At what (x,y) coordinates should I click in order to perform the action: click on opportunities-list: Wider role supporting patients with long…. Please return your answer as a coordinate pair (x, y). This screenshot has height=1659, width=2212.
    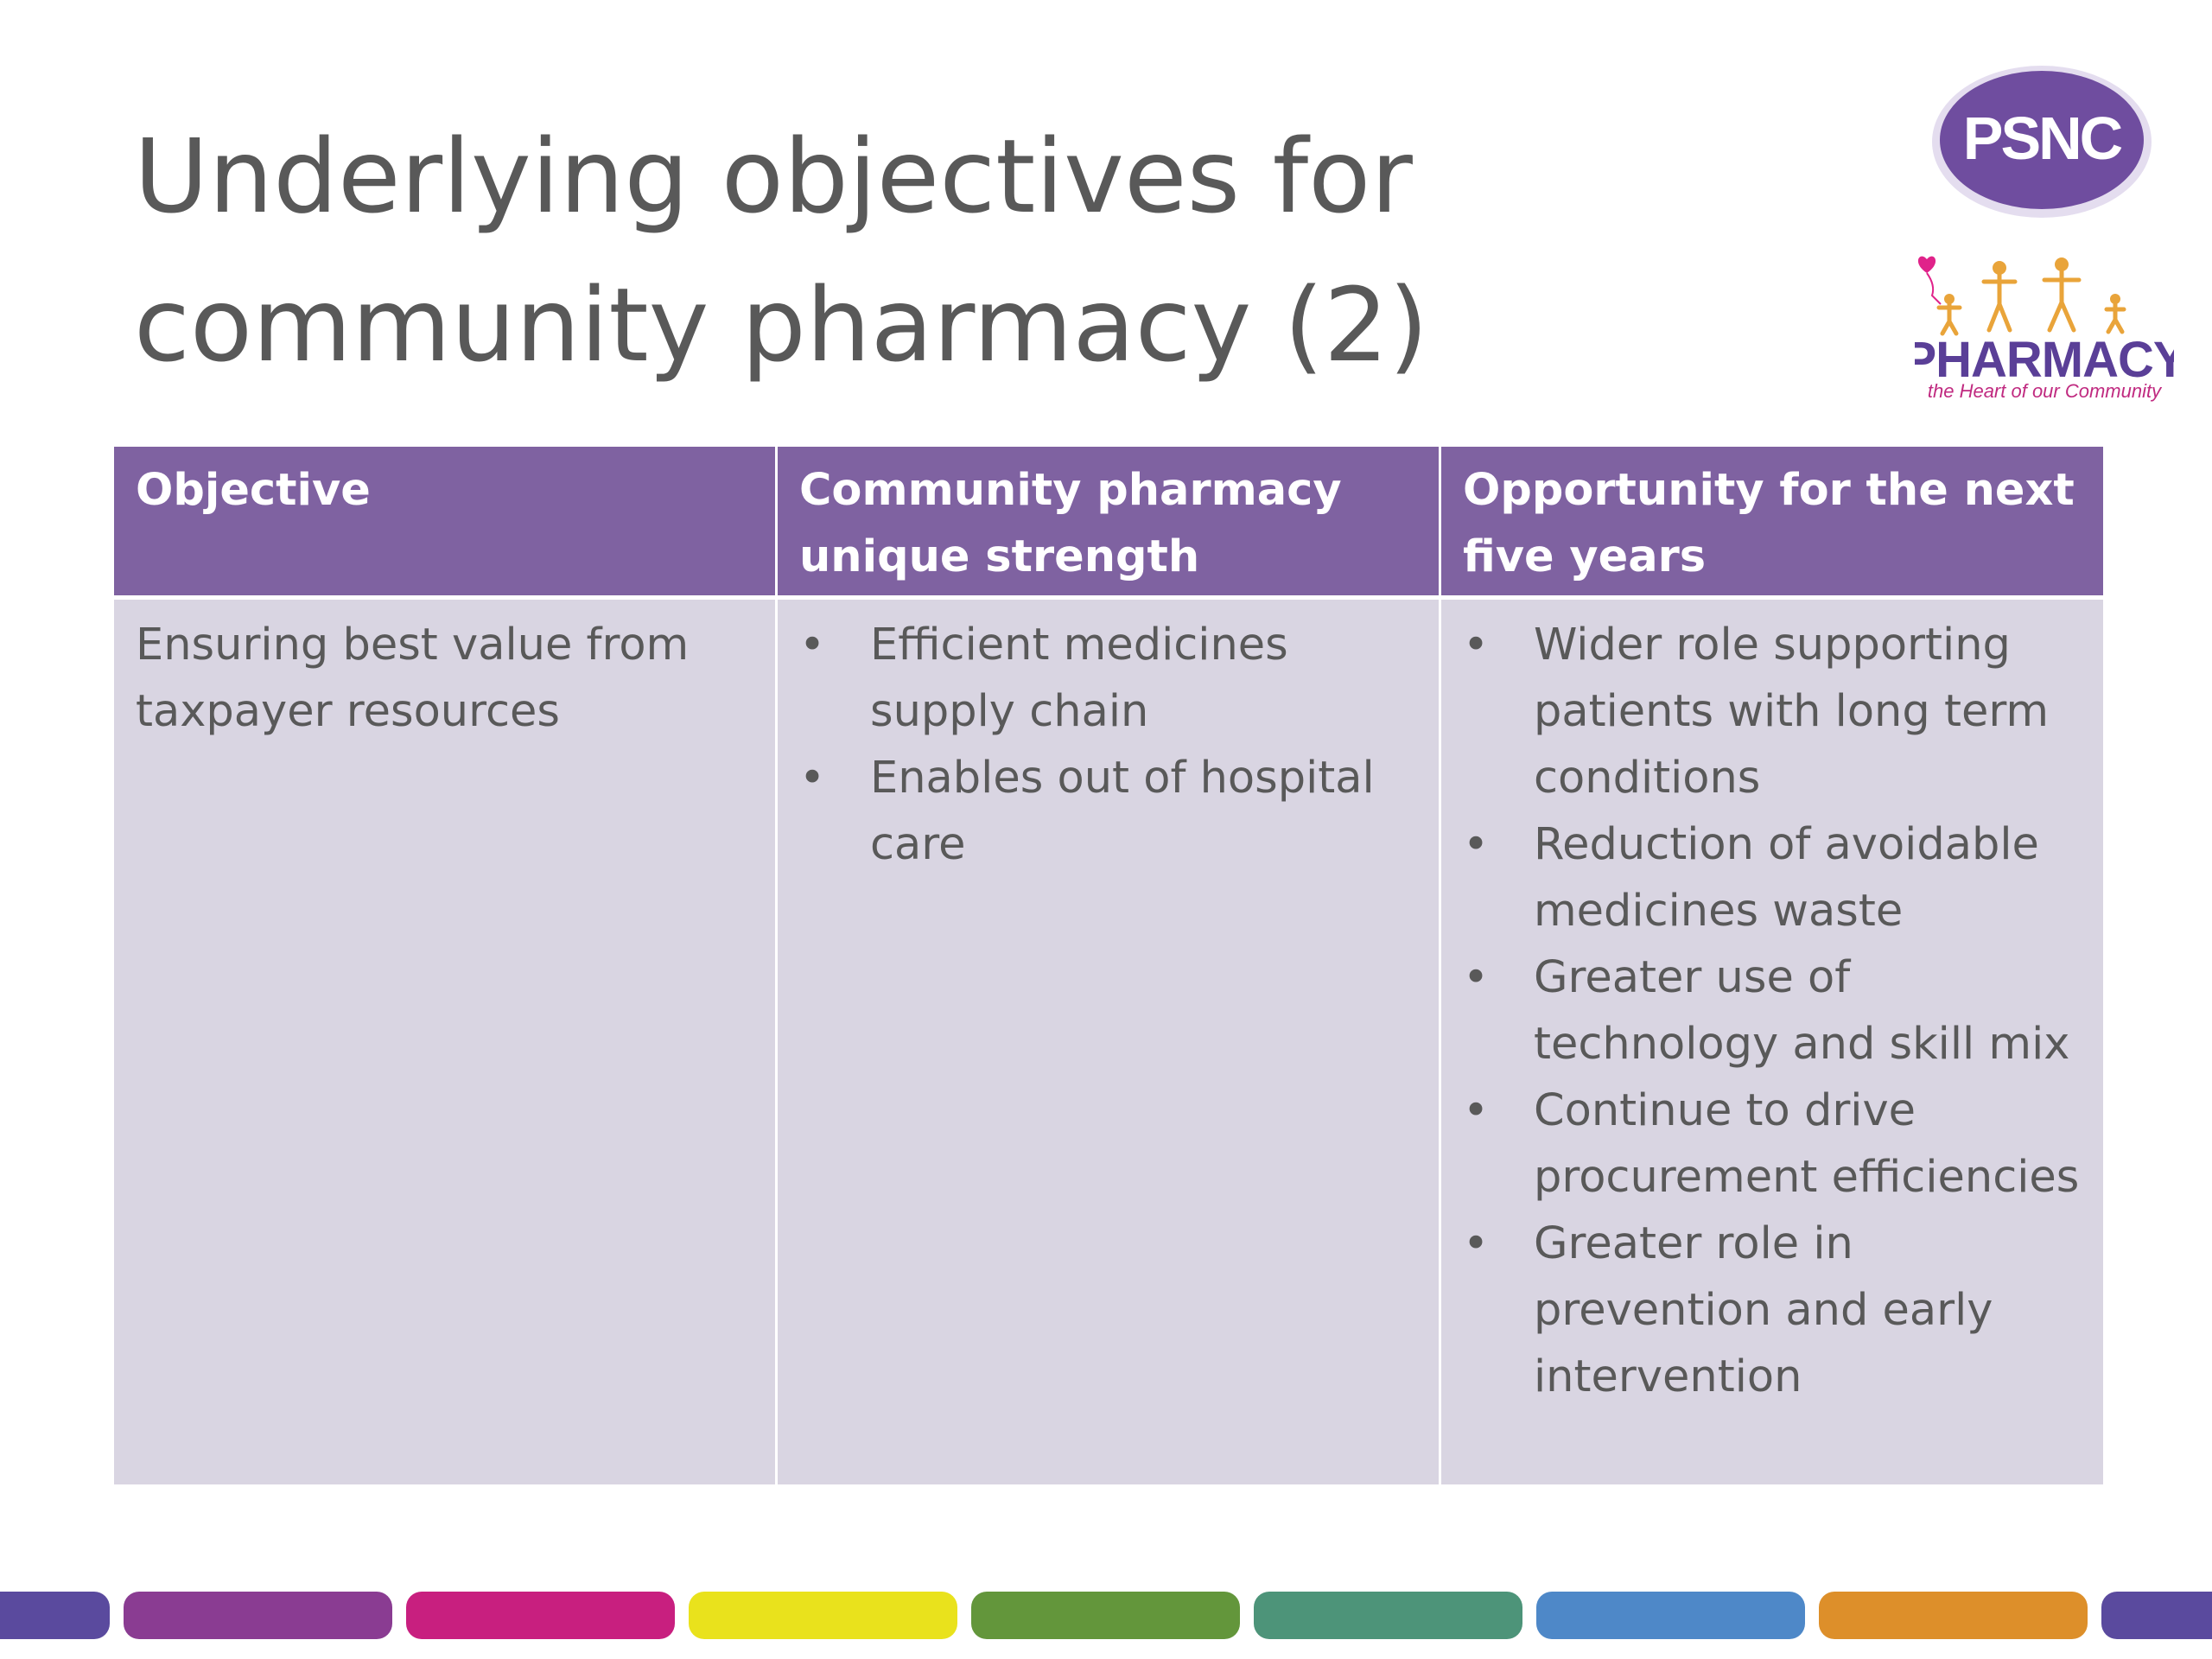
    Looking at the image, I should click on (1772, 1011).